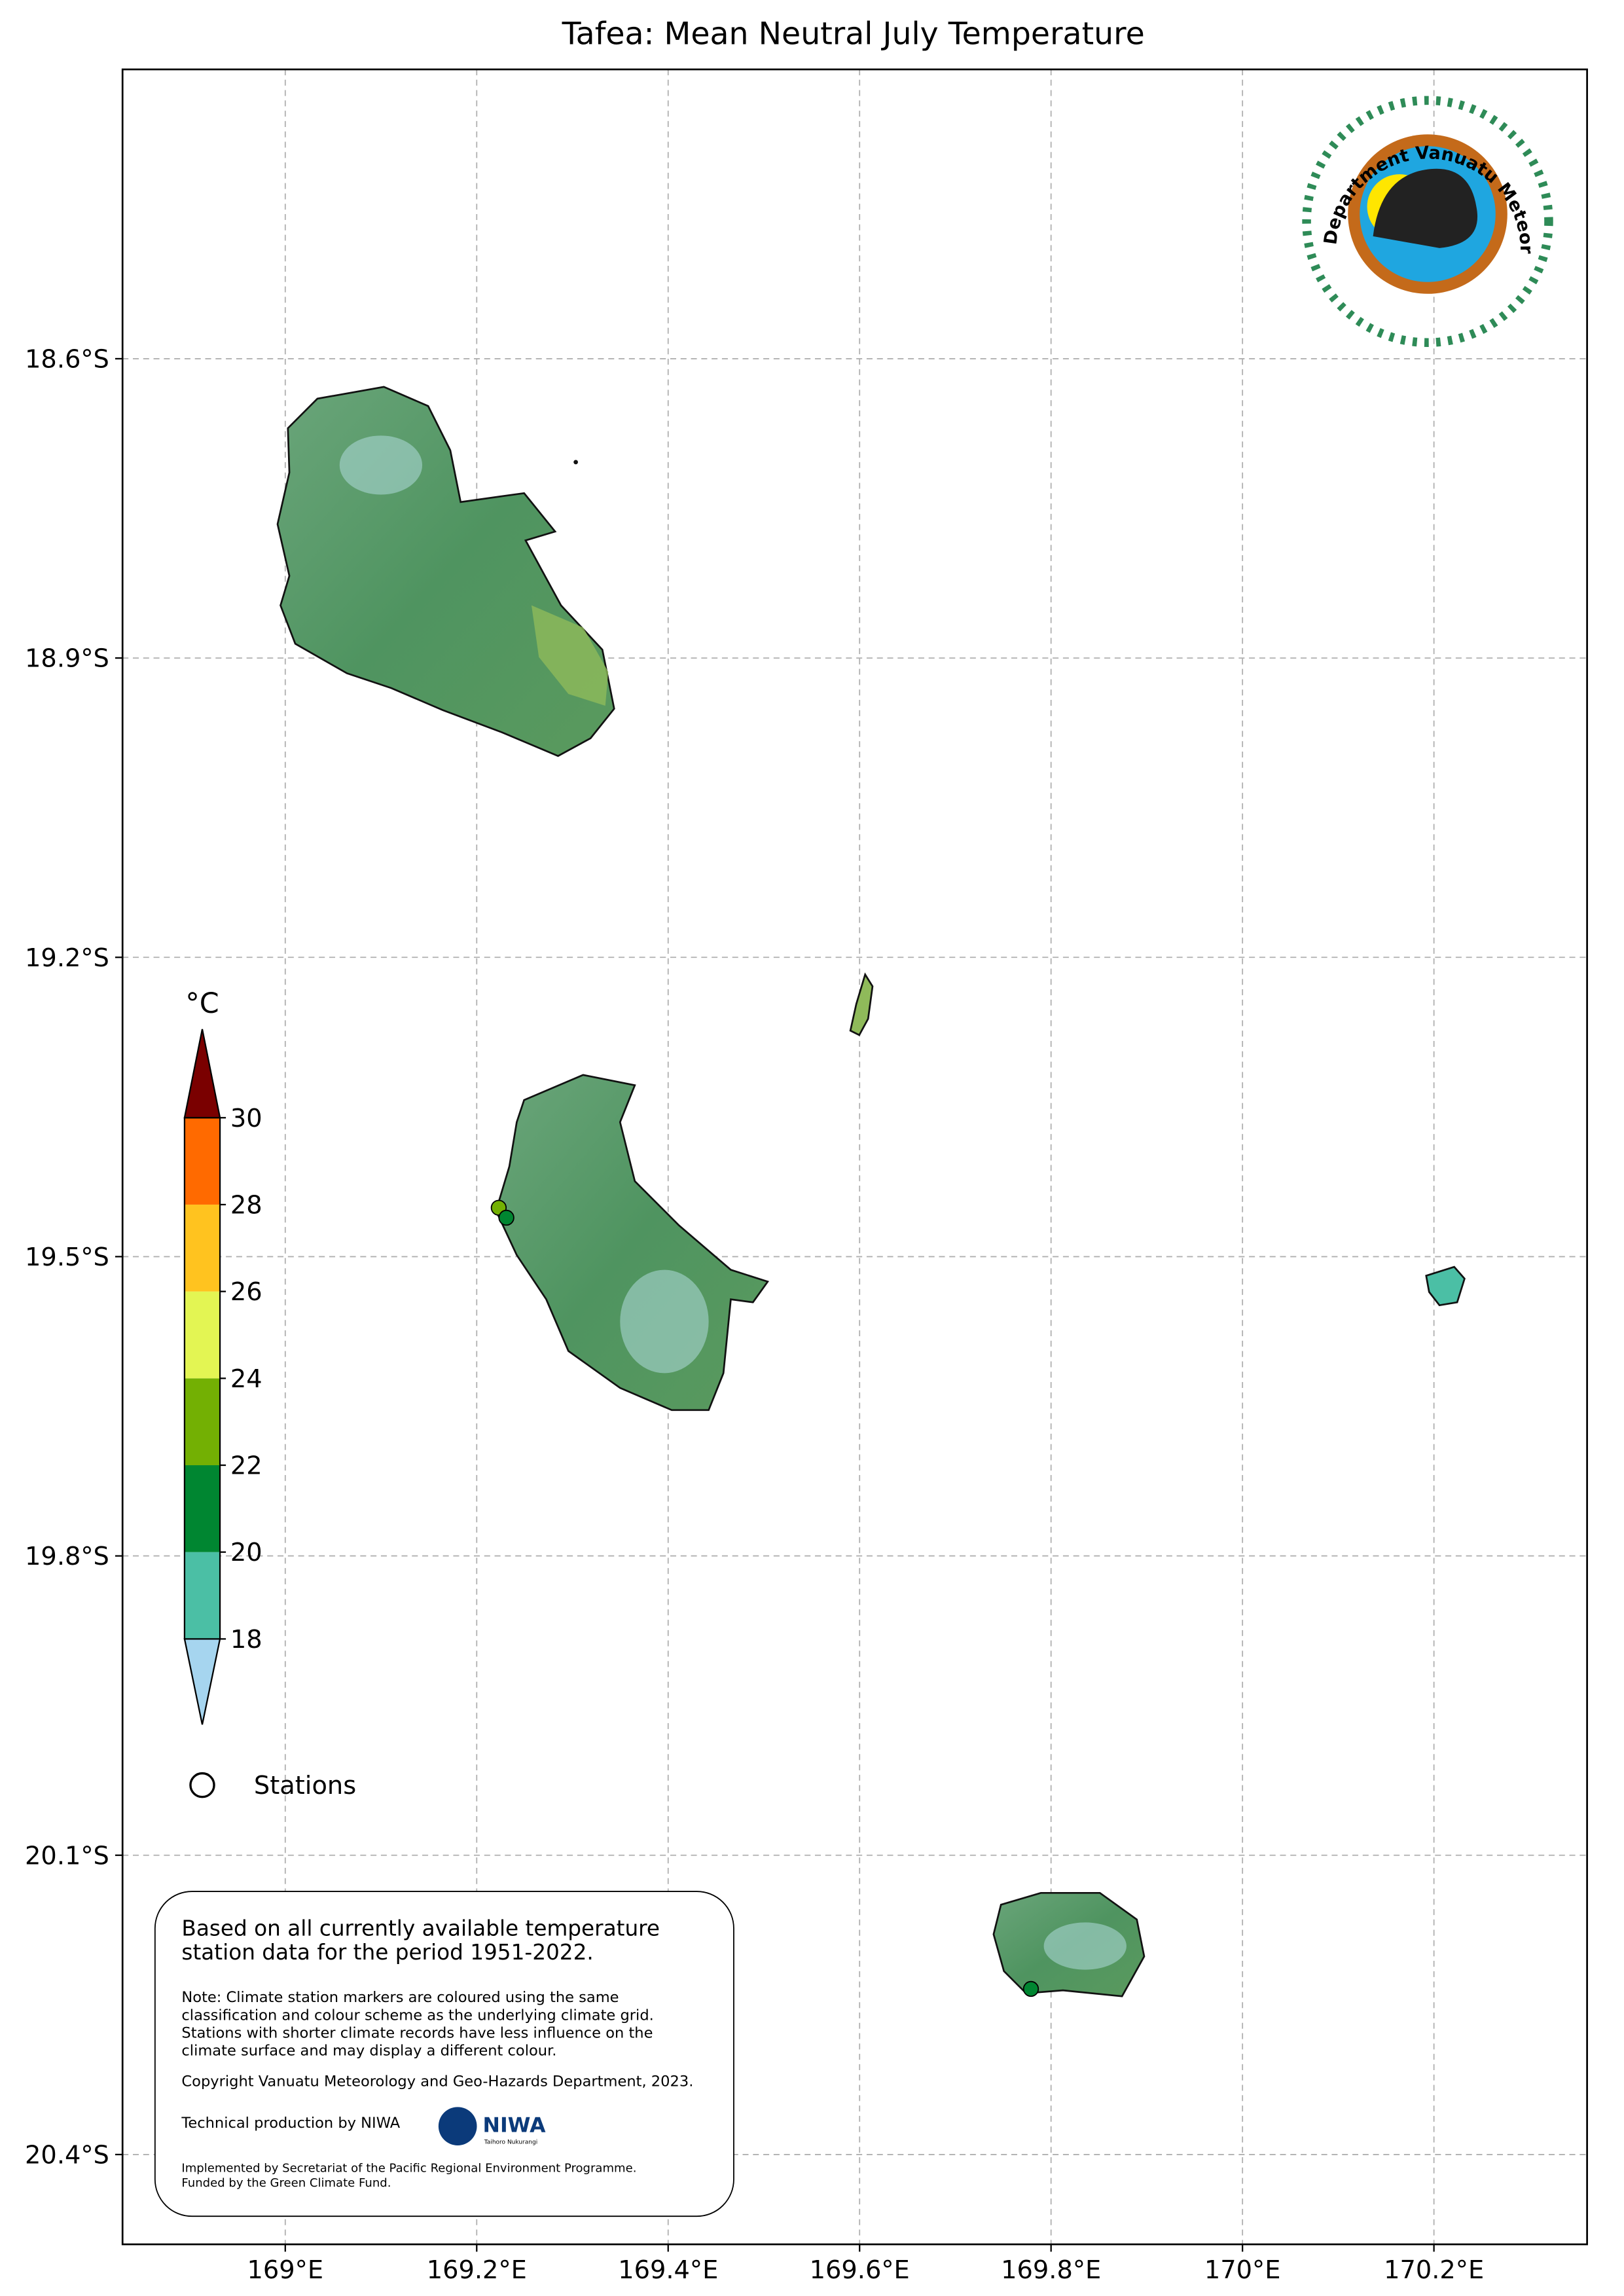  I want to click on logo-wreath, so click(1427, 221).